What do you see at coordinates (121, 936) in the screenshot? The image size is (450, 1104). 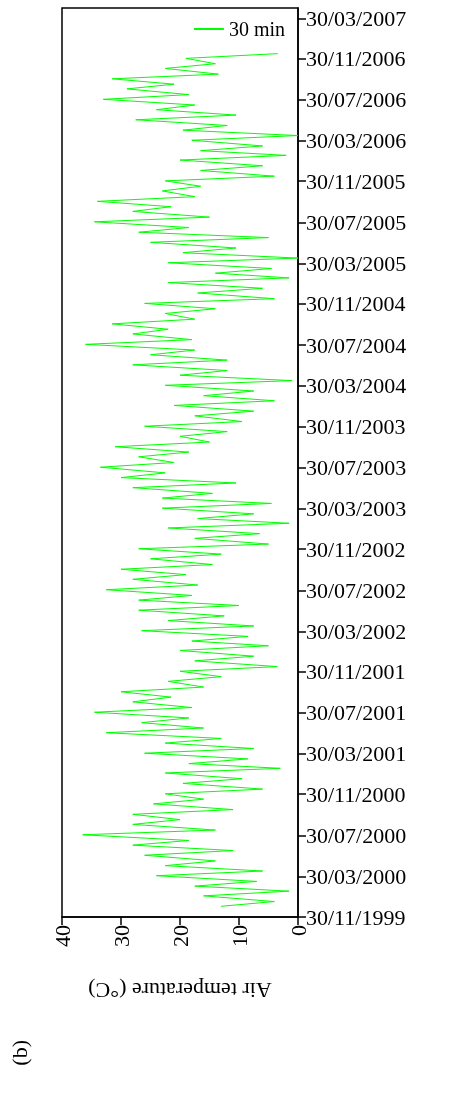 I see `x-tick-label: 30` at bounding box center [121, 936].